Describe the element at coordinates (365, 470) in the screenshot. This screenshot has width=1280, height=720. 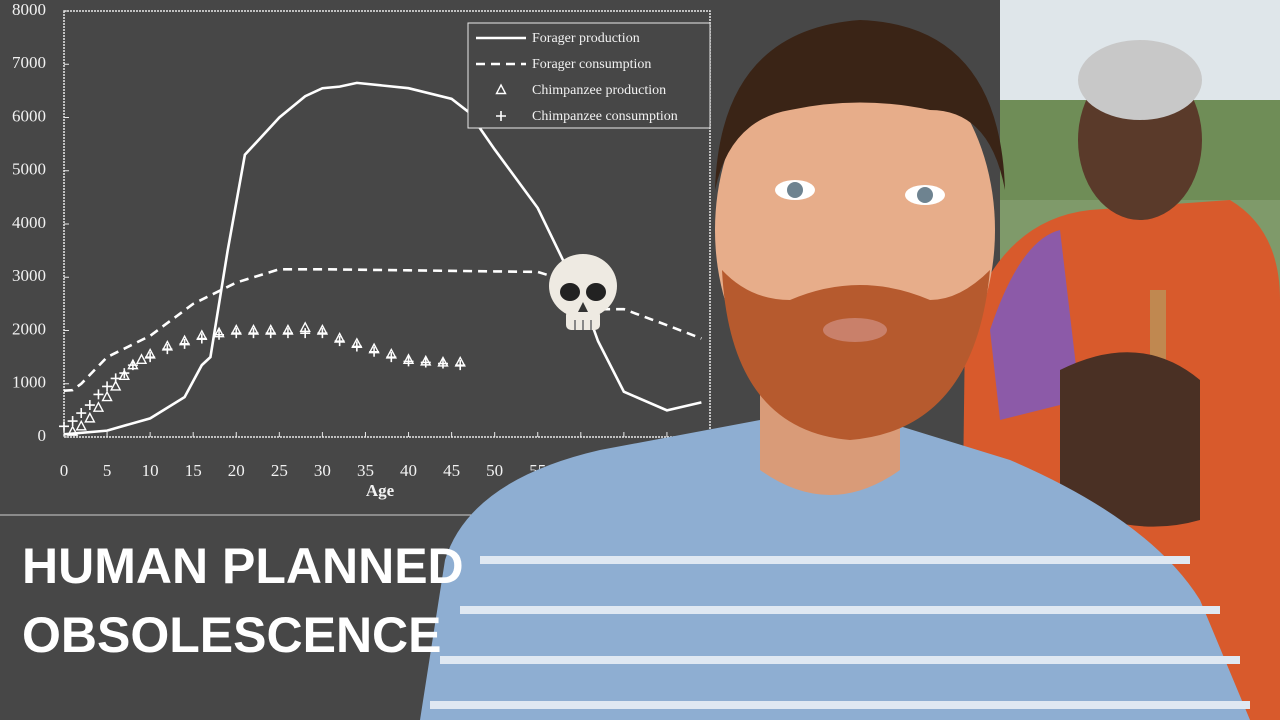
I see `x-tick-label: 35` at that location.